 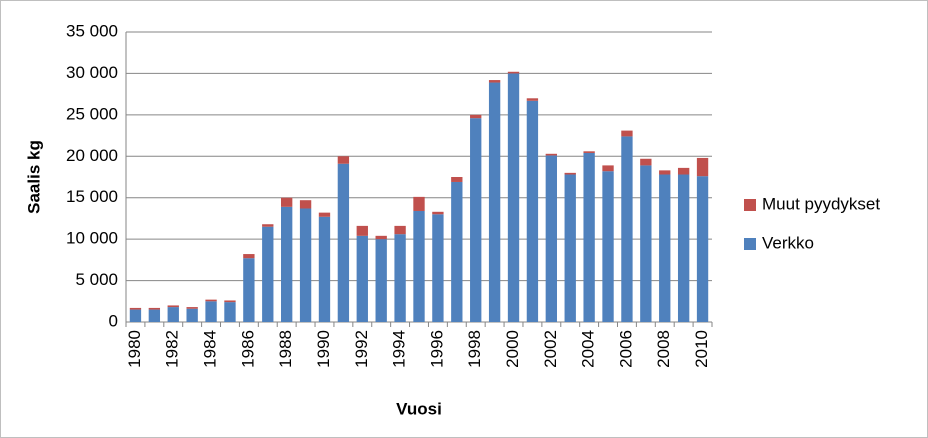 What do you see at coordinates (436, 349) in the screenshot?
I see `x-tick-label: 1996` at bounding box center [436, 349].